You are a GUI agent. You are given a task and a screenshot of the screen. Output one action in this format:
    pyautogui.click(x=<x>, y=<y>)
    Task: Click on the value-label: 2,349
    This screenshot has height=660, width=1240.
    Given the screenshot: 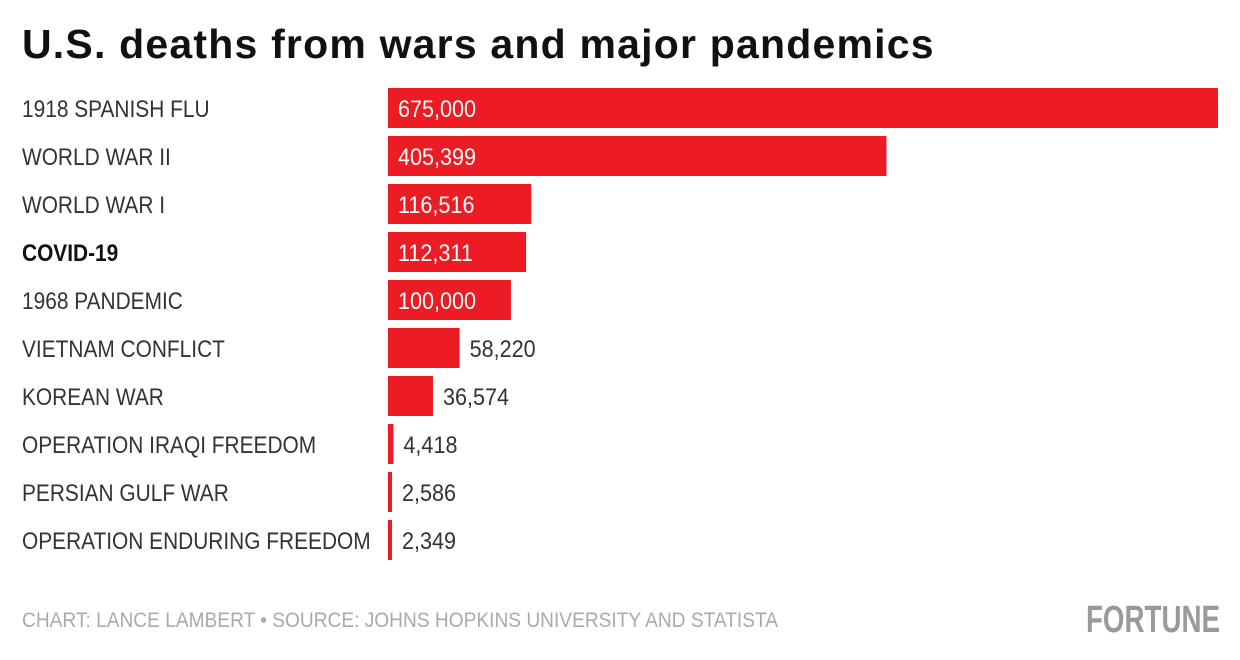 What is the action you would take?
    pyautogui.click(x=429, y=540)
    